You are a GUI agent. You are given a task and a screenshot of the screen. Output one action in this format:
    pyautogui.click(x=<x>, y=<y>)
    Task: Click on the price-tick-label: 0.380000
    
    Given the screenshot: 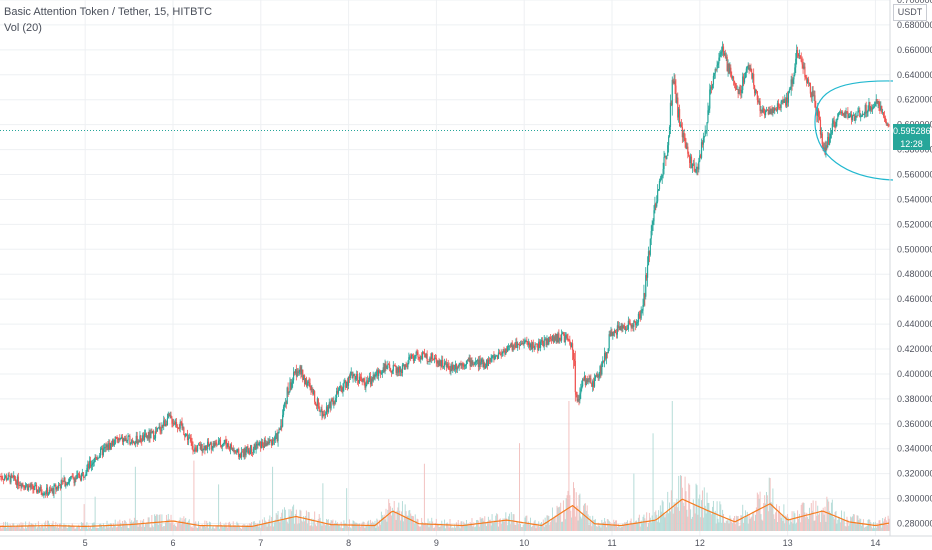 What is the action you would take?
    pyautogui.click(x=914, y=399)
    